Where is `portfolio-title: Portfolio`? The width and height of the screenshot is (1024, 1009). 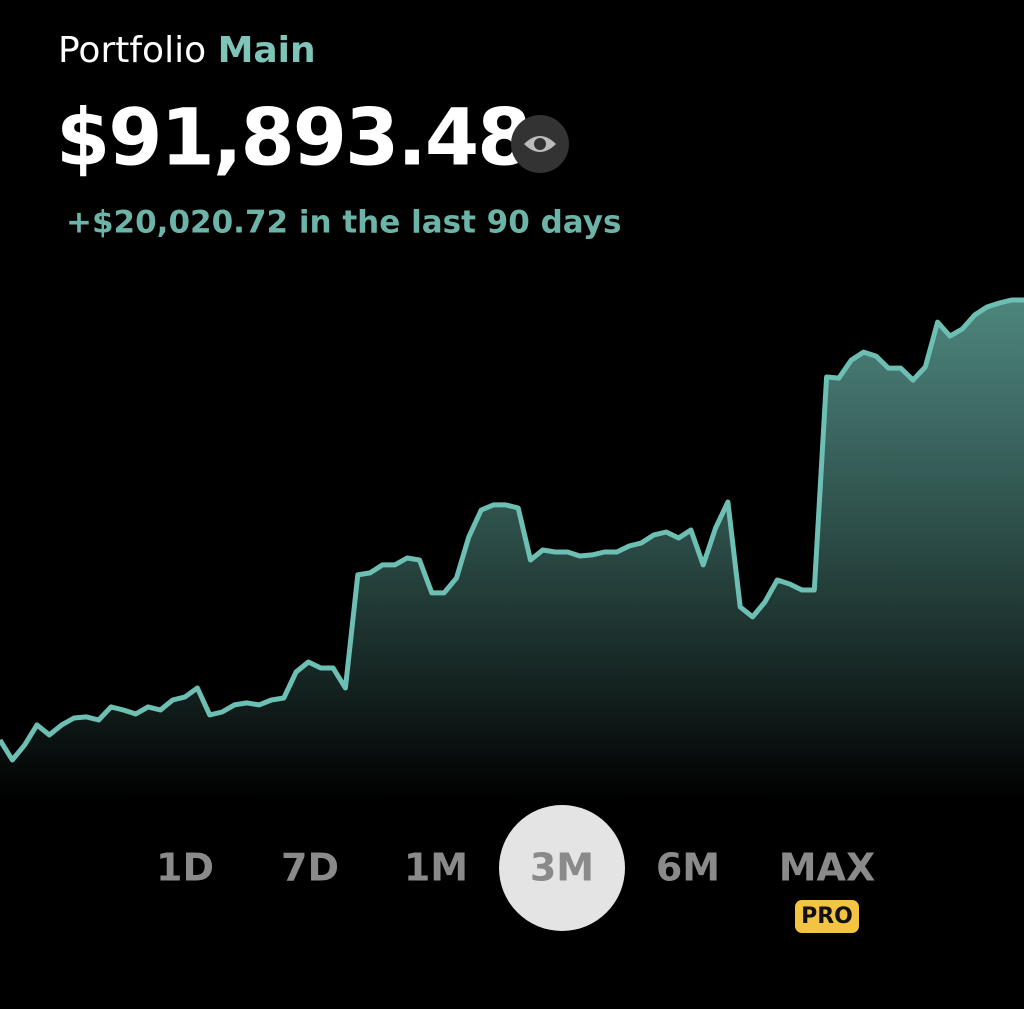 portfolio-title: Portfolio is located at coordinates (132, 50).